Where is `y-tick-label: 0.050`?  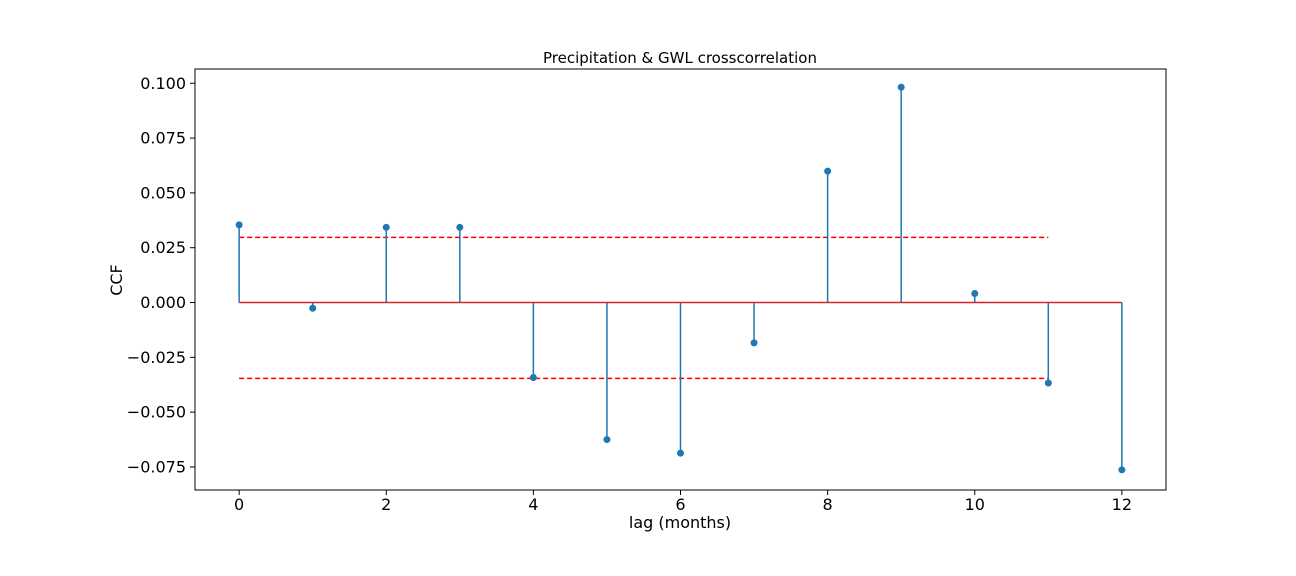
y-tick-label: 0.050 is located at coordinates (163, 192).